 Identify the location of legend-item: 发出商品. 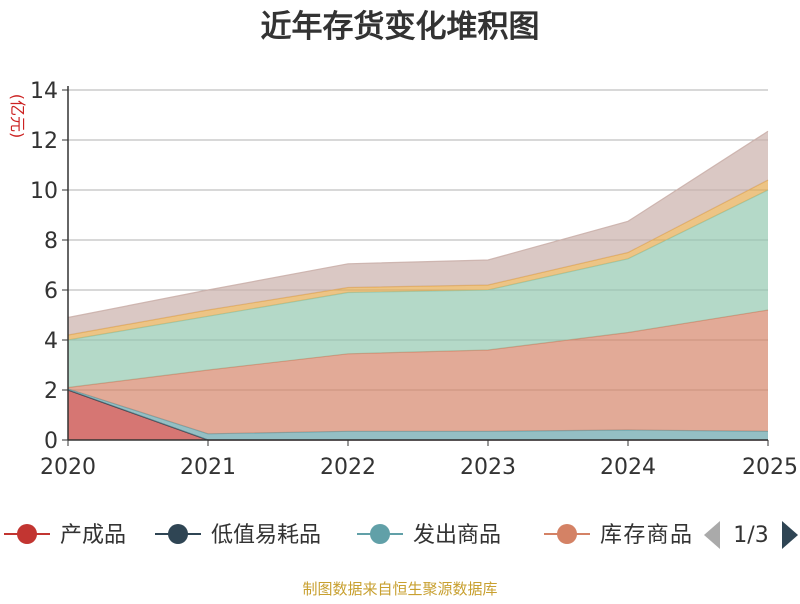
(429, 535).